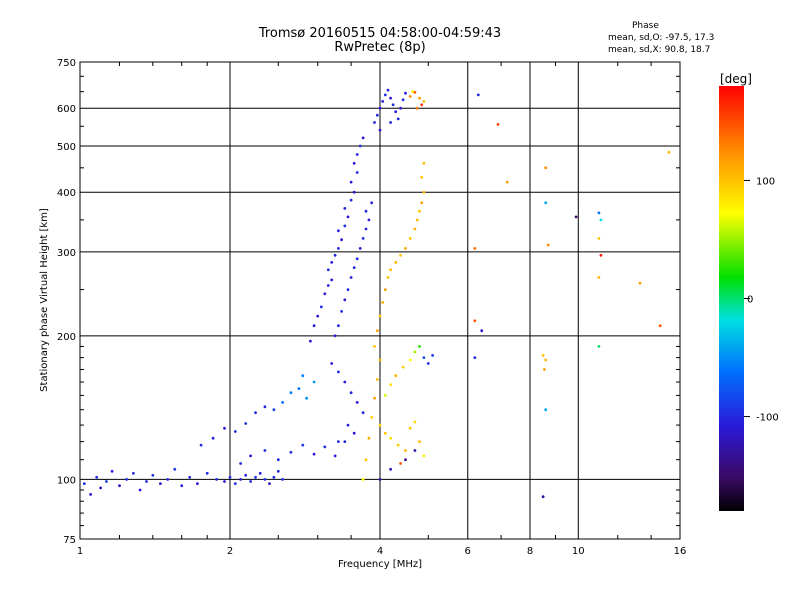 The image size is (800, 604). What do you see at coordinates (468, 551) in the screenshot?
I see `x-tick-label: 6` at bounding box center [468, 551].